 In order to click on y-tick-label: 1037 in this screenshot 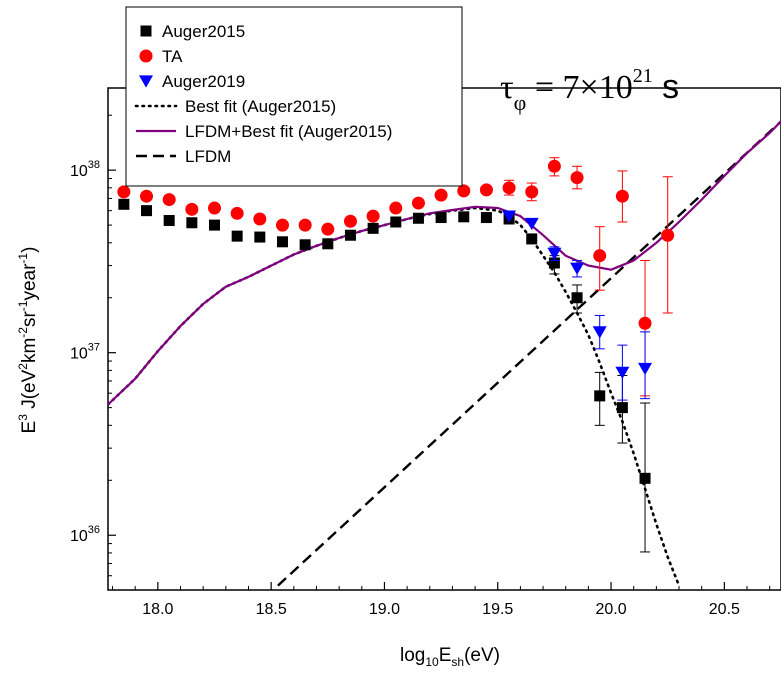, I will do `click(85, 352)`.